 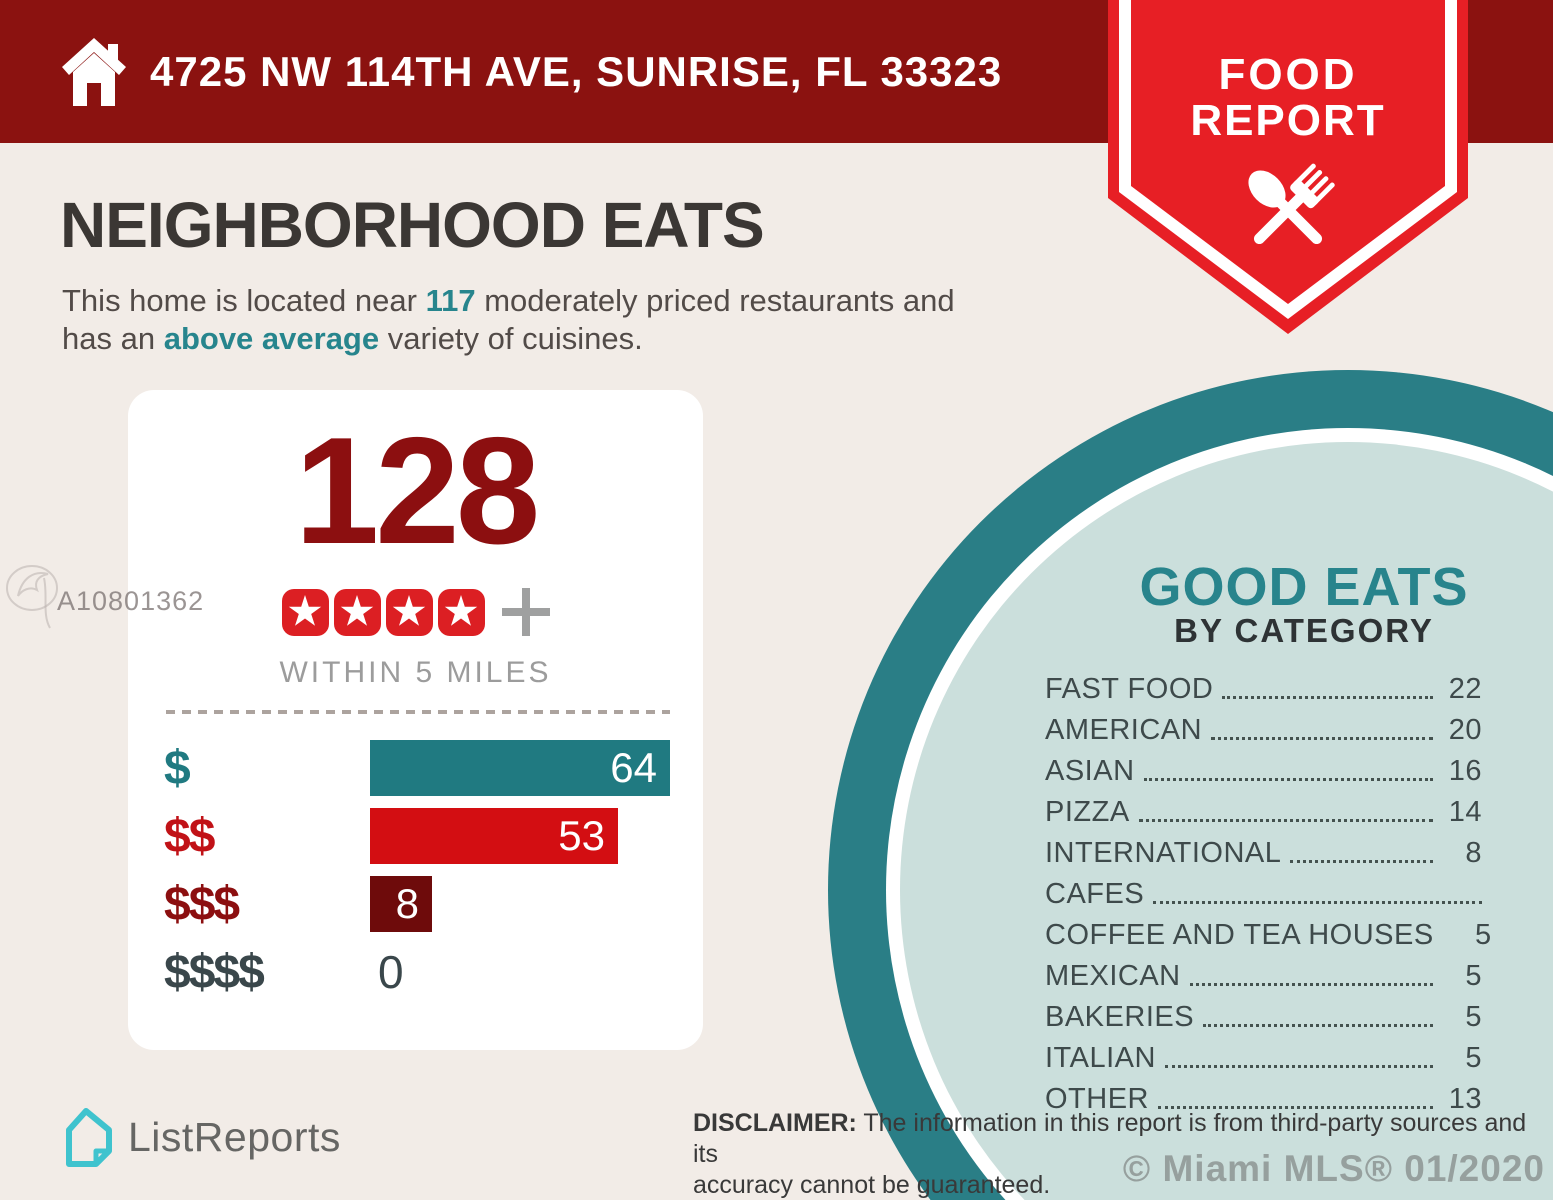 I want to click on category-count: 20, so click(x=1465, y=730).